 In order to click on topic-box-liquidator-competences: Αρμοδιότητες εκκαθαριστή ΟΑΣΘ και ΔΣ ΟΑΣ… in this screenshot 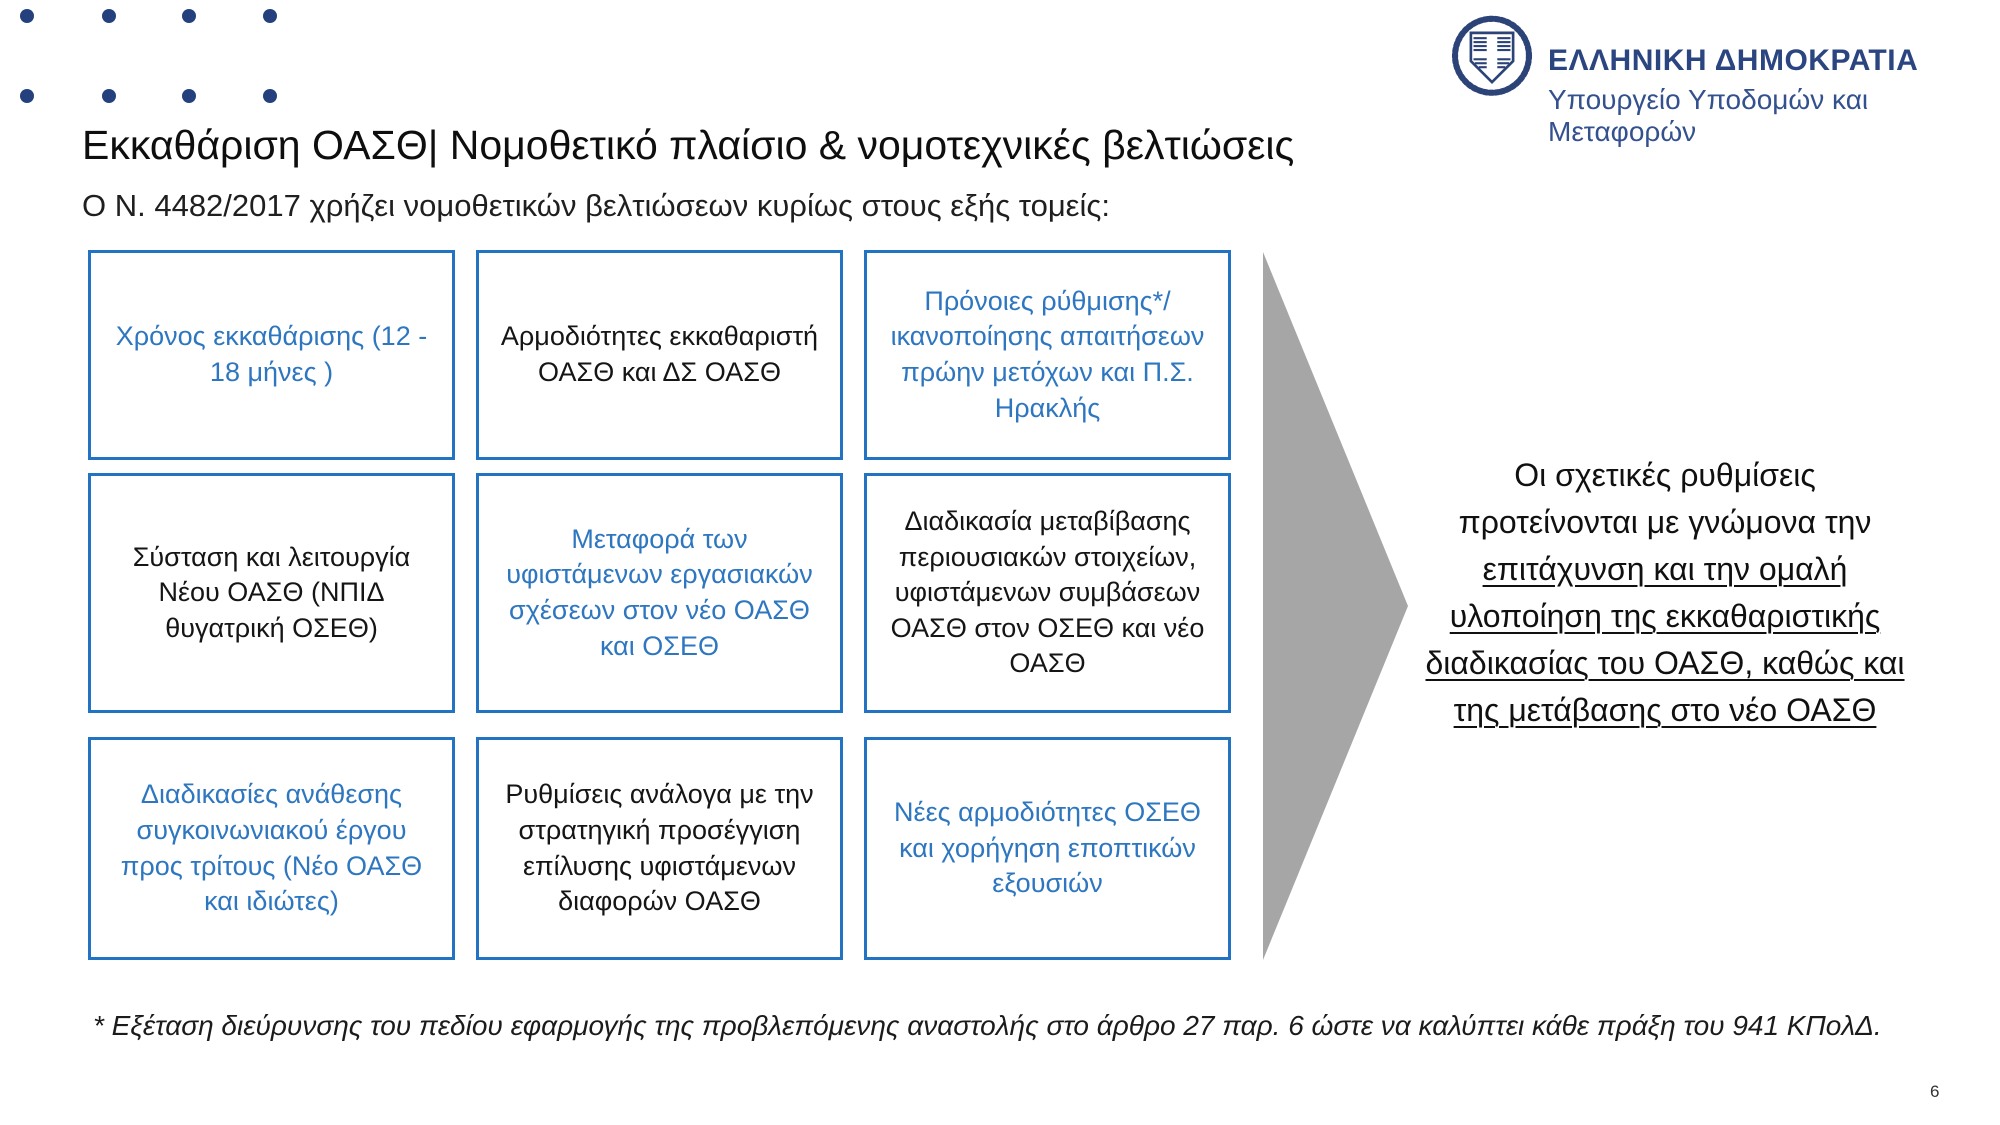, I will do `click(659, 355)`.